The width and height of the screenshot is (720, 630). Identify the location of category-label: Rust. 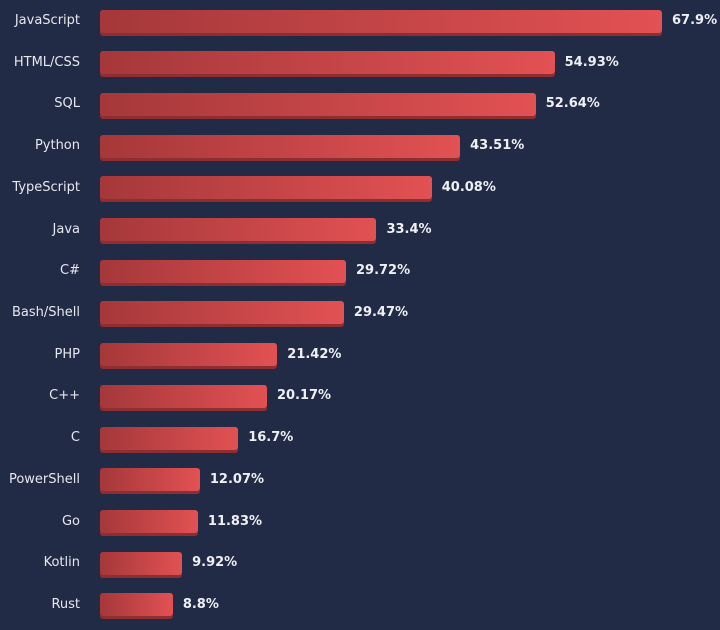
(65, 604).